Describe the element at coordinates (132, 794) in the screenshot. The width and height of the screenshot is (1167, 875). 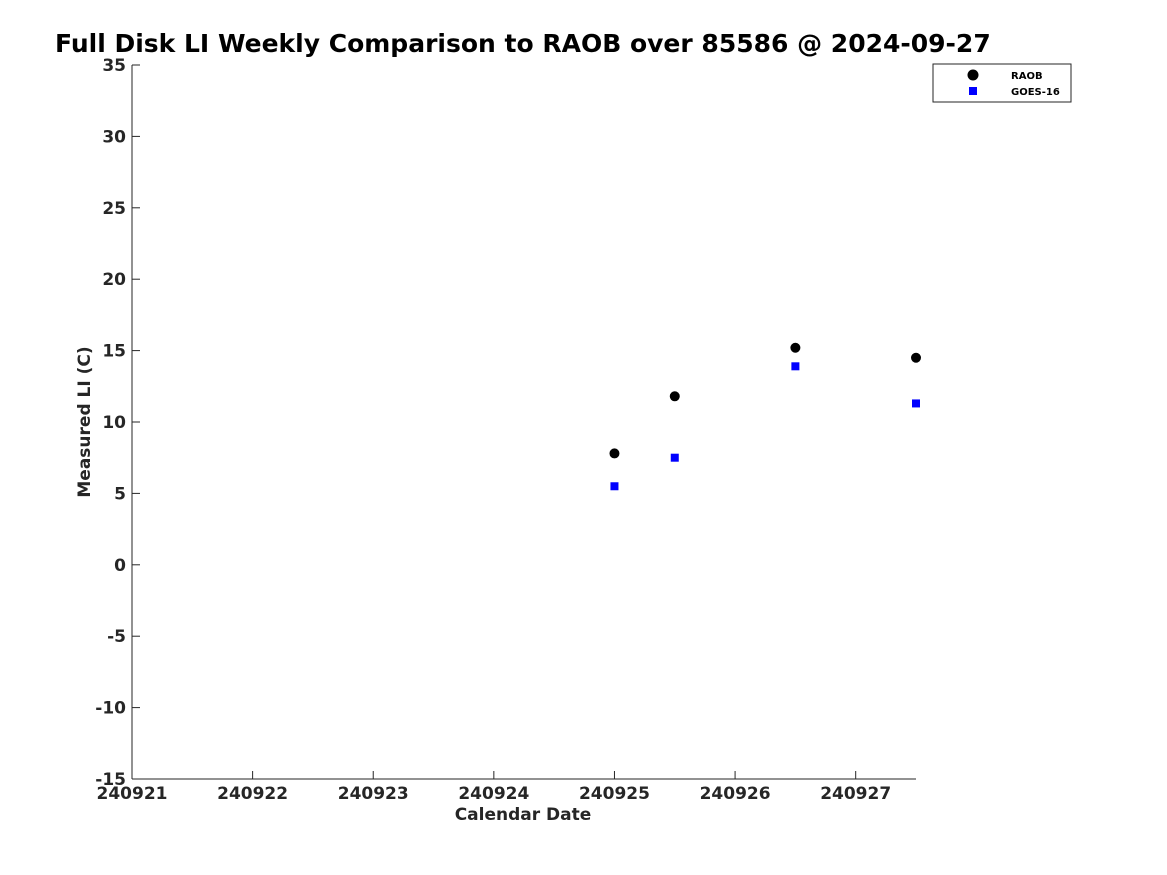
I see `x-tick-label: 240921` at that location.